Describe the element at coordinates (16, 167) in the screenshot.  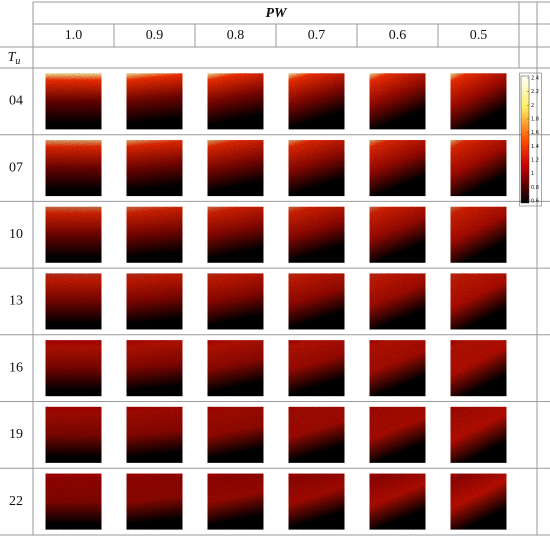
I see `row-label: 07` at that location.